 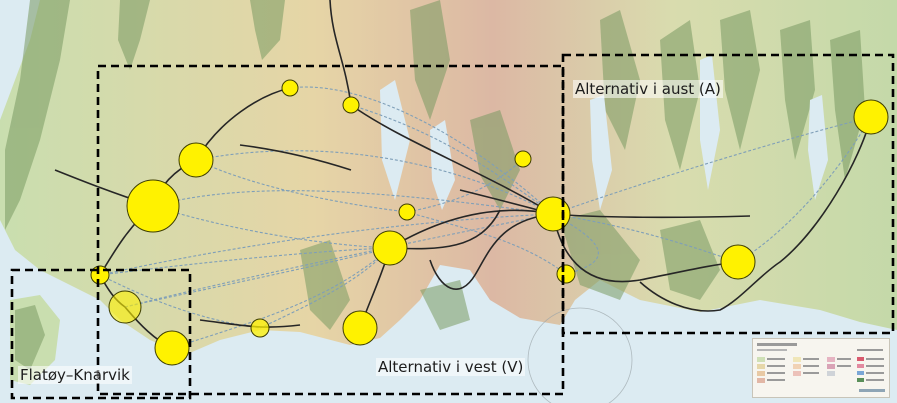 What do you see at coordinates (101, 334) in the screenshot?
I see `frame-flatoy-knarvik` at bounding box center [101, 334].